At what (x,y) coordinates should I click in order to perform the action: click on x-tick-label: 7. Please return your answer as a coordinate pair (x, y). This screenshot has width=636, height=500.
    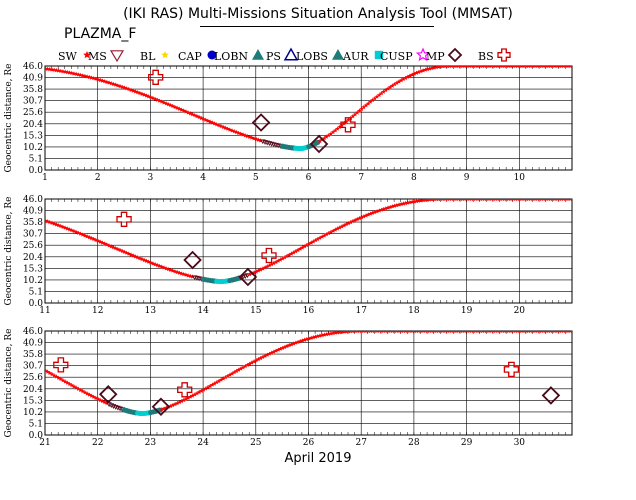
    Looking at the image, I should click on (361, 178).